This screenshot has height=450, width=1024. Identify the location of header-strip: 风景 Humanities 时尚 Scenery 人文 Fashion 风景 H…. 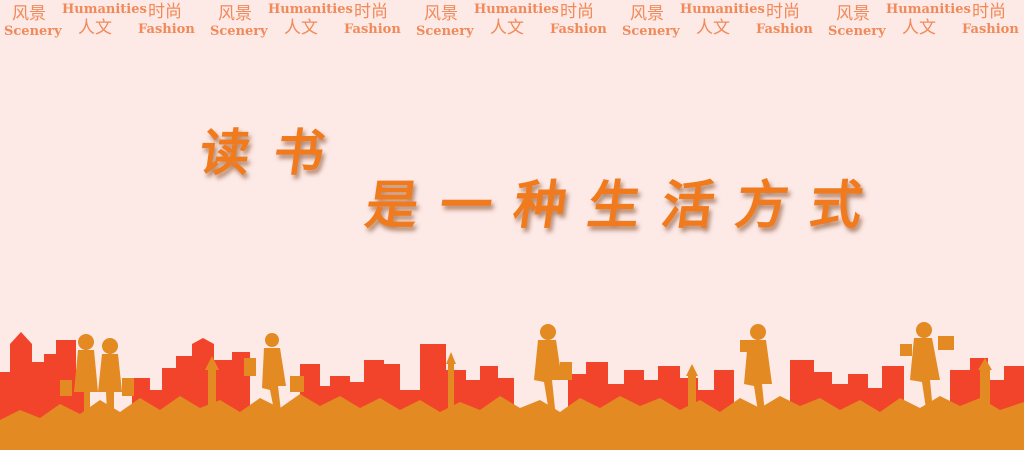
(512, 22).